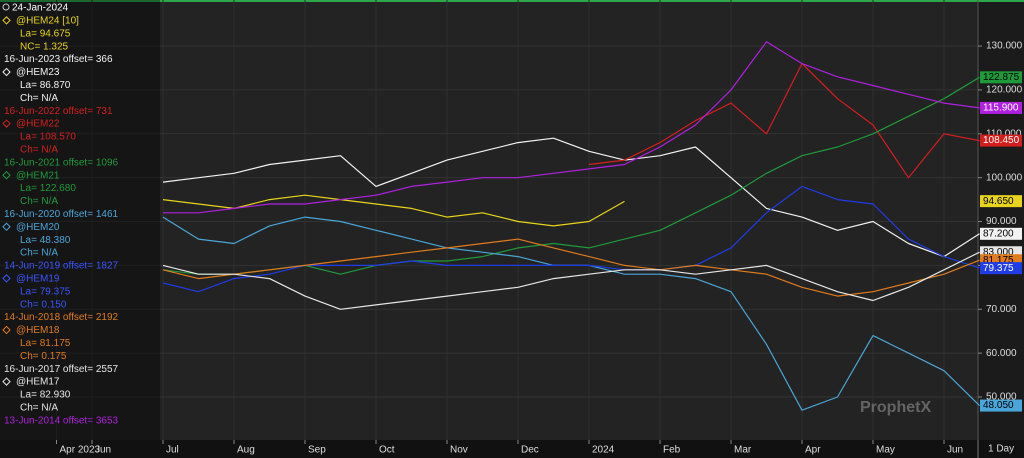 This screenshot has height=458, width=1024. What do you see at coordinates (45, 291) in the screenshot?
I see `legend-row: La= 79.375` at bounding box center [45, 291].